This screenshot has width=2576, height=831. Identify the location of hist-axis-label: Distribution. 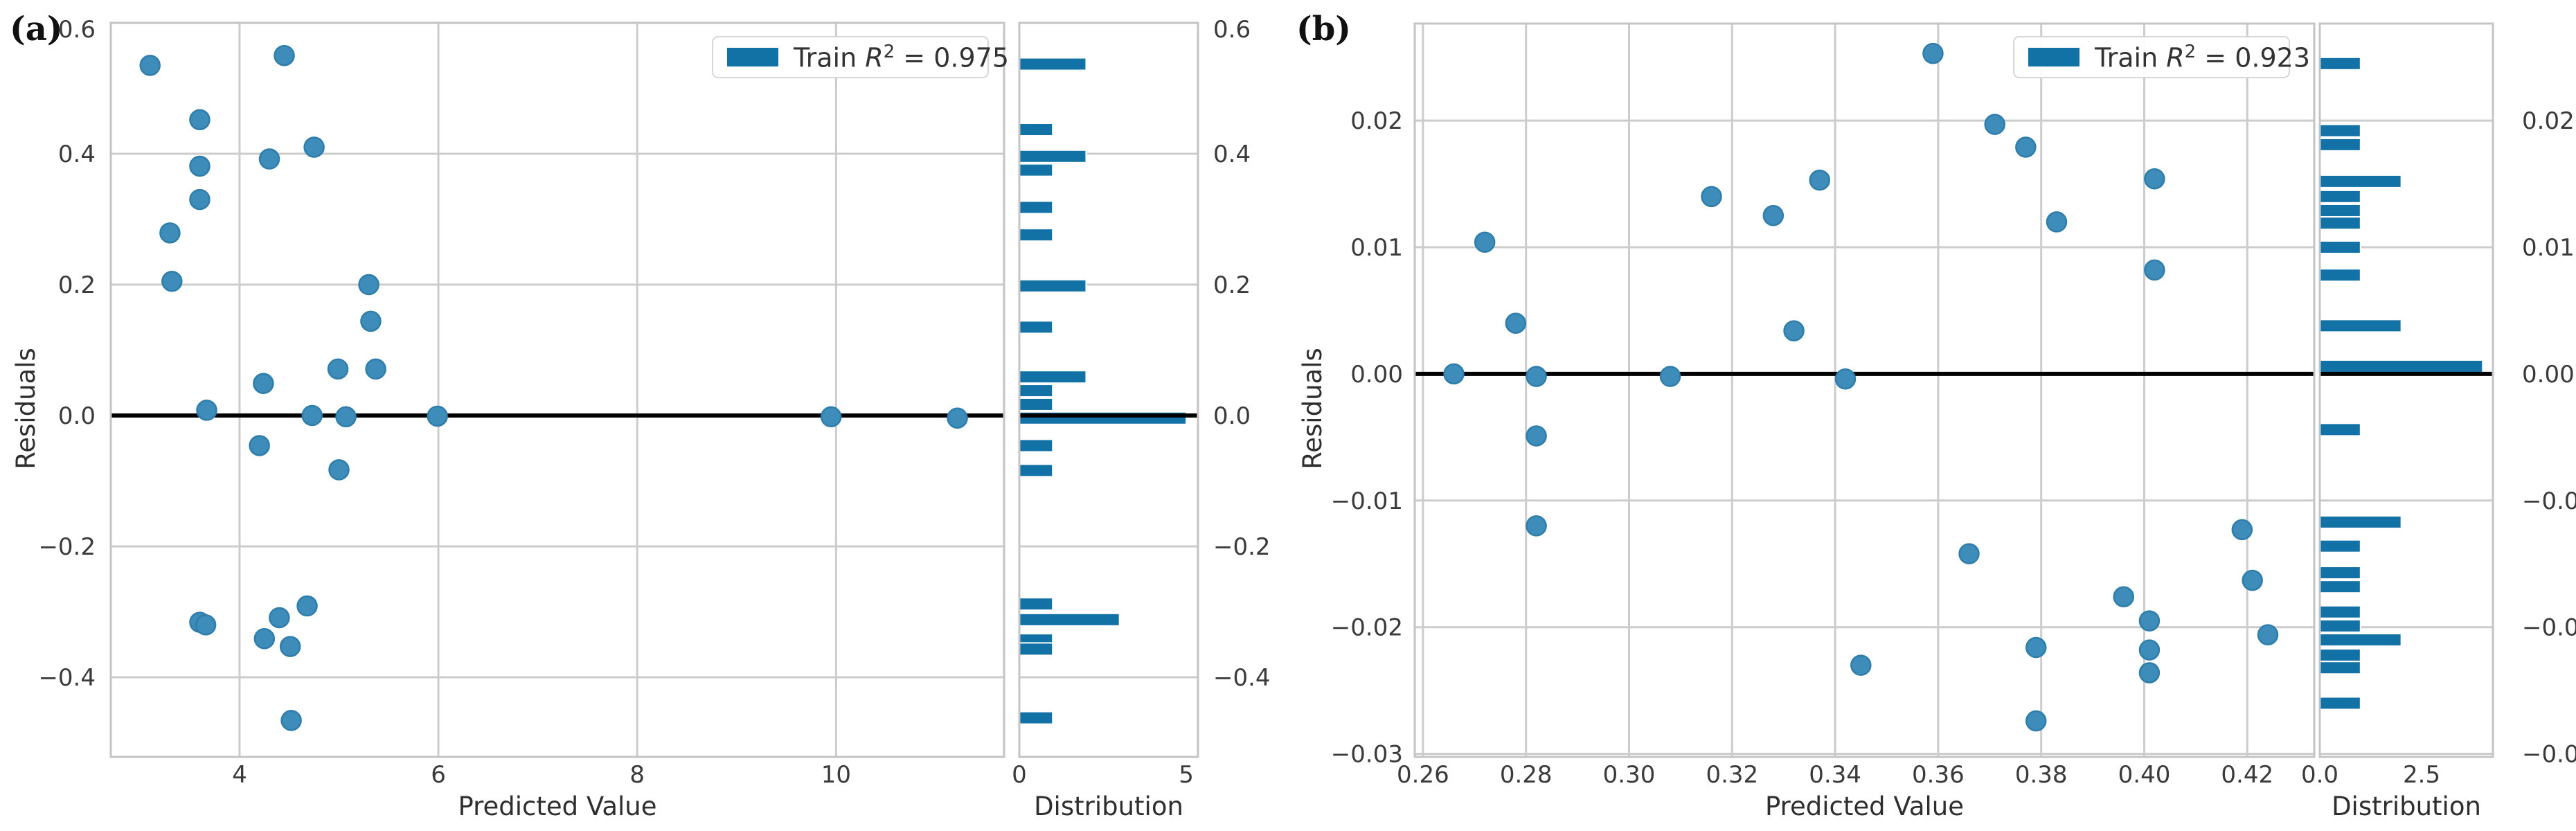
(1109, 806).